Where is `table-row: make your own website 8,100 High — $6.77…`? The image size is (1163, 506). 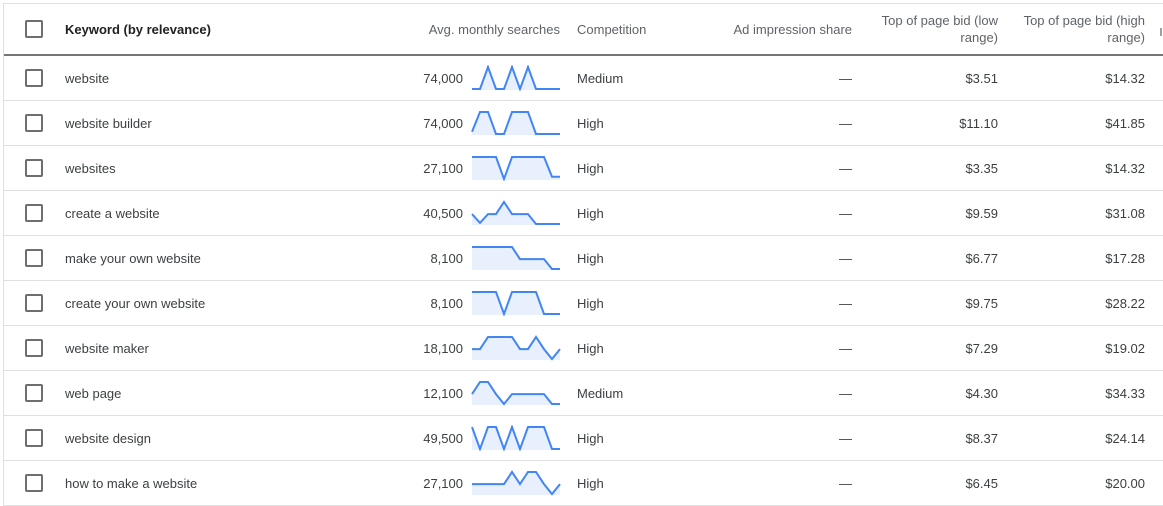
table-row: make your own website 8,100 High — $6.77… is located at coordinates (583, 258).